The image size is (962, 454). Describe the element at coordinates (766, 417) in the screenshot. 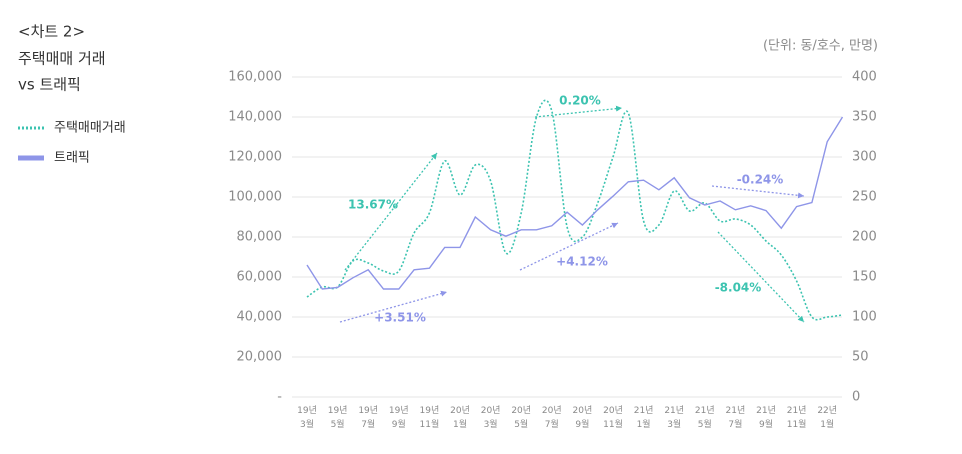

I see `x-tick-label: 21년 9월` at that location.